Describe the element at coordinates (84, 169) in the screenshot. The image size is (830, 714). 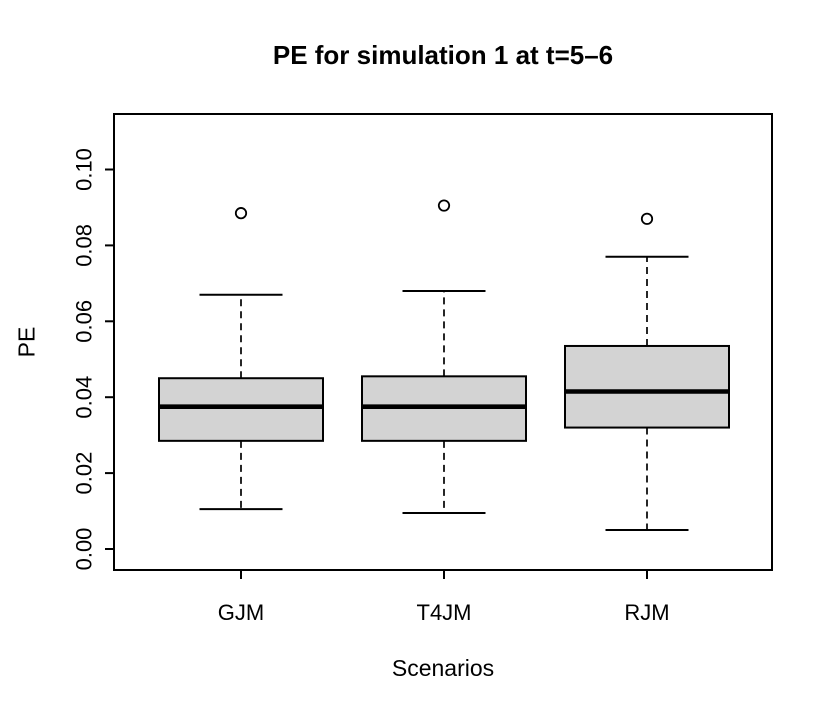
I see `y-axis-tick-label: 0.10` at that location.